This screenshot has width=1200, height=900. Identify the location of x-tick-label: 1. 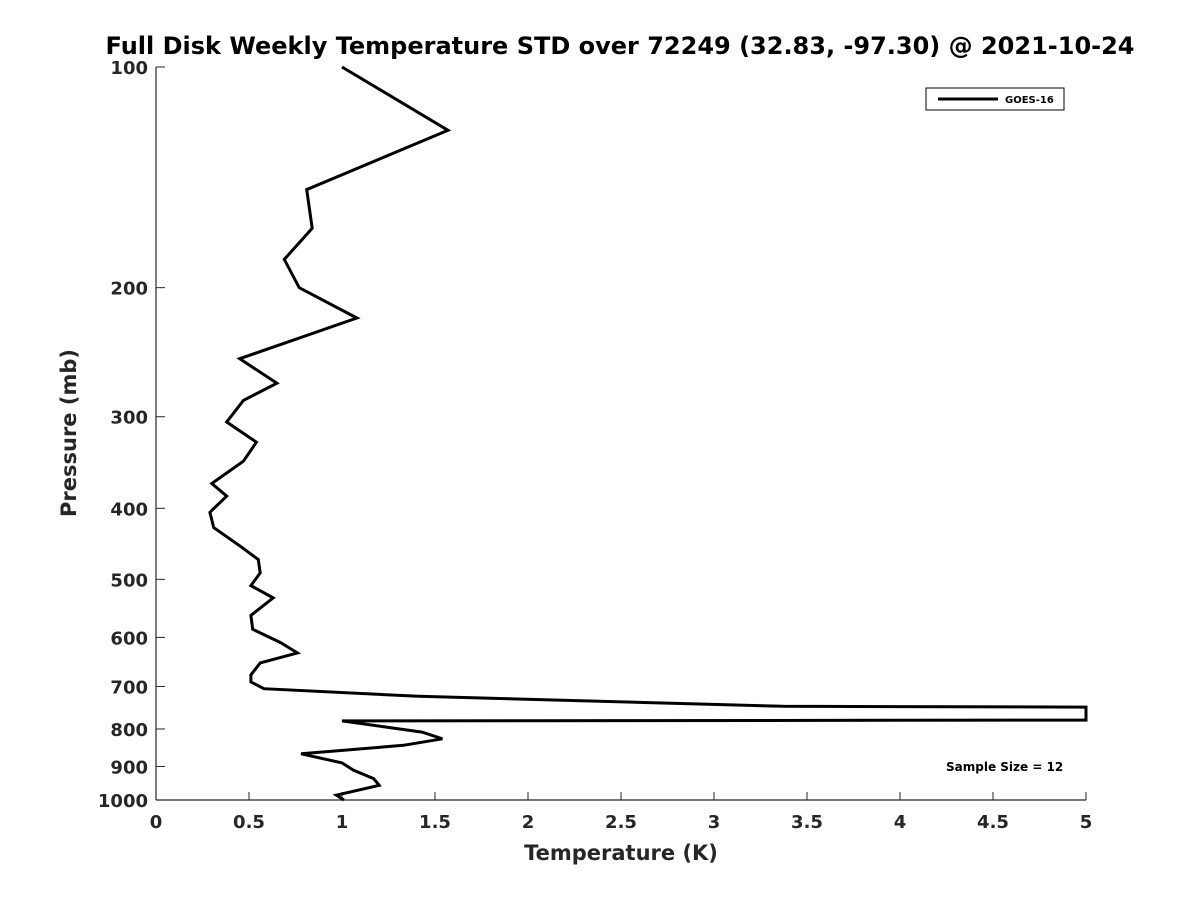
(342, 822).